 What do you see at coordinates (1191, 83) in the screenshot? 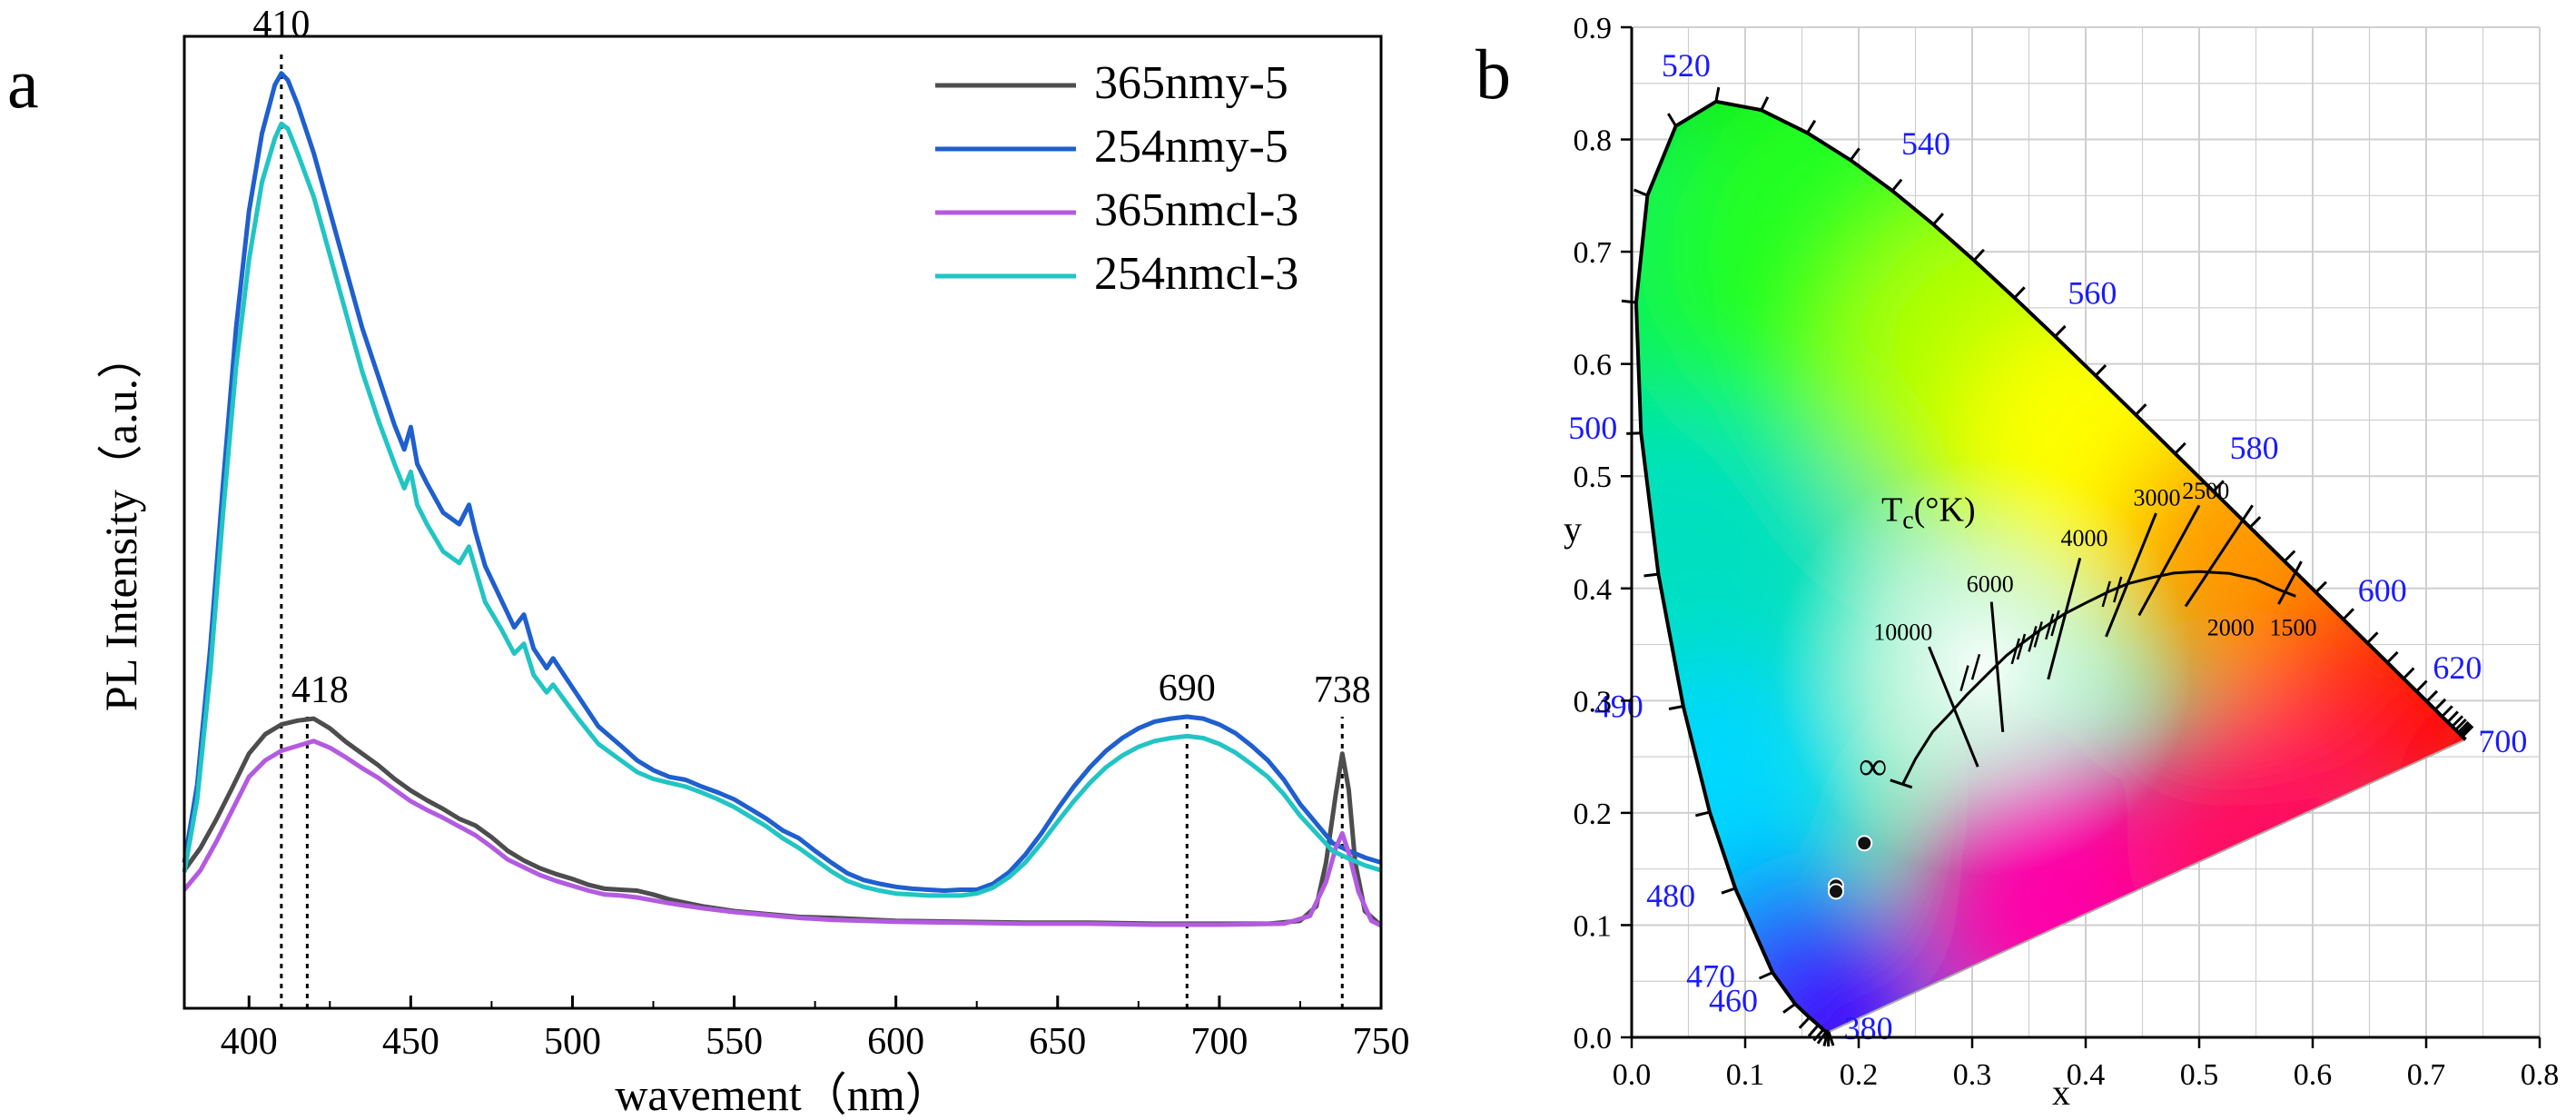
I see `legend-label-365nmy-5: 365nmy-5` at bounding box center [1191, 83].